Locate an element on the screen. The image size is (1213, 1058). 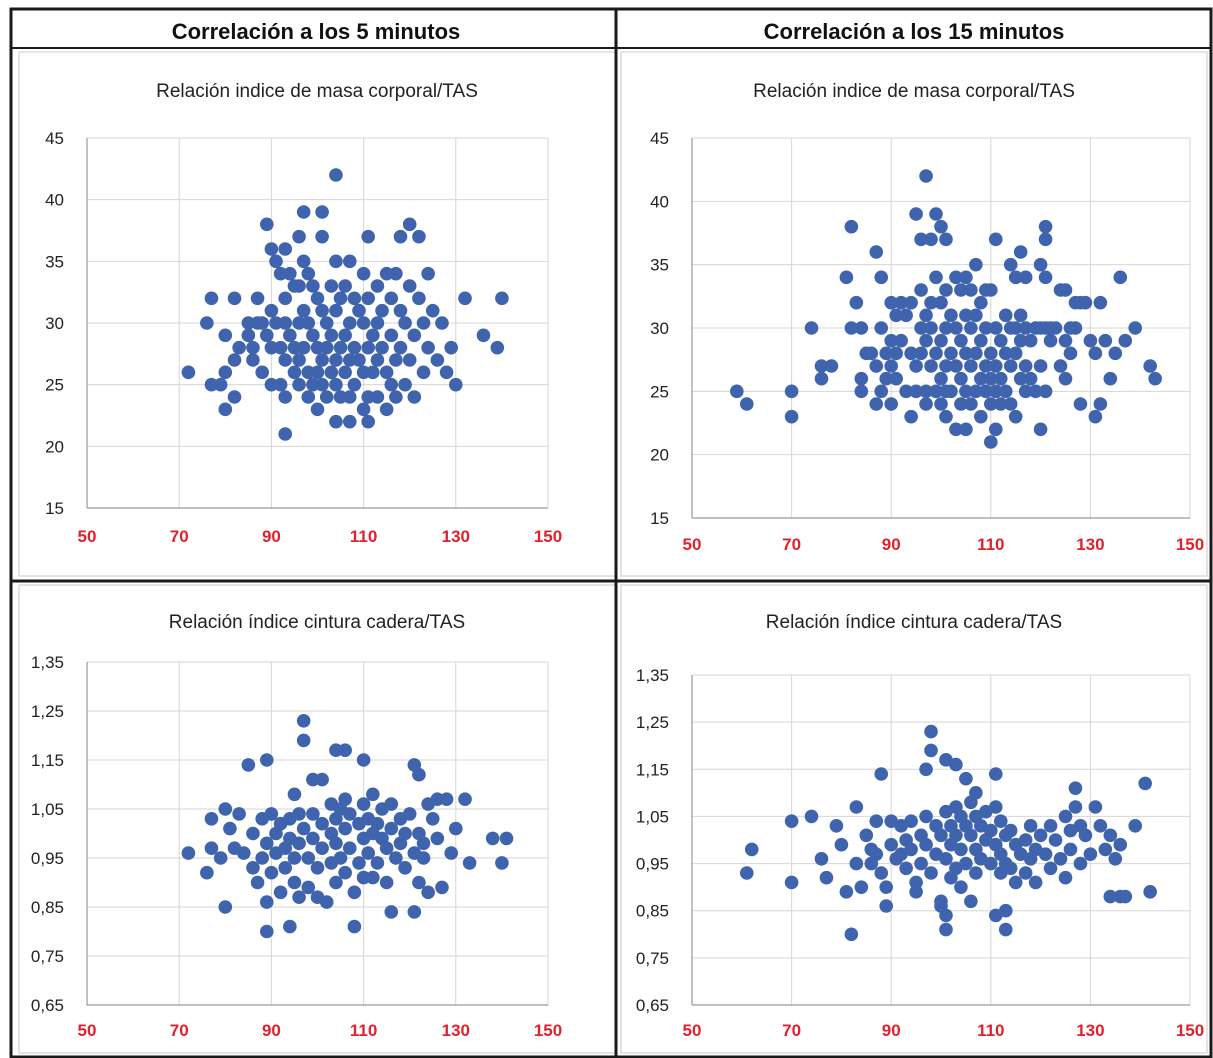
x-tick-label: 50 is located at coordinates (692, 1030).